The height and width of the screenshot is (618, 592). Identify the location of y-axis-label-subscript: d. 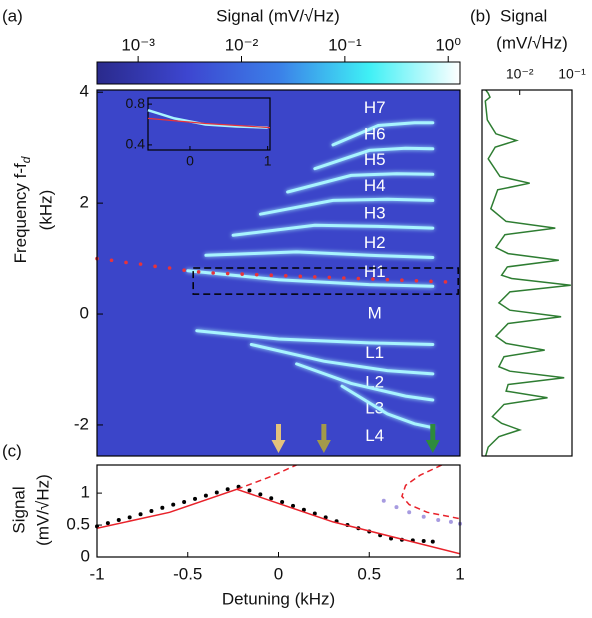
(26, 159).